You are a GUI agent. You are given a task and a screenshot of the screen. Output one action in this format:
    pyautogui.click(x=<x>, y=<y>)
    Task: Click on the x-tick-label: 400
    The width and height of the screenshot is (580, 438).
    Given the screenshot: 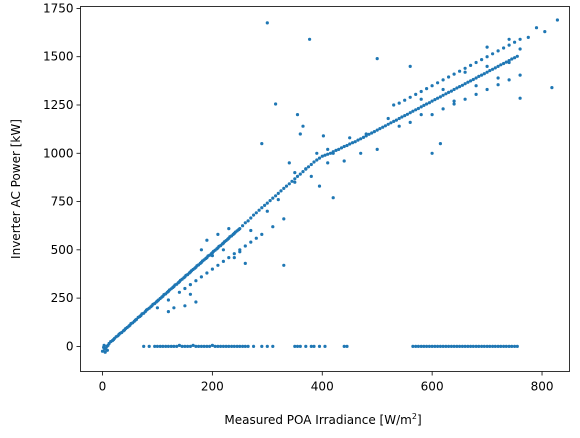 What is the action you would take?
    pyautogui.click(x=322, y=387)
    